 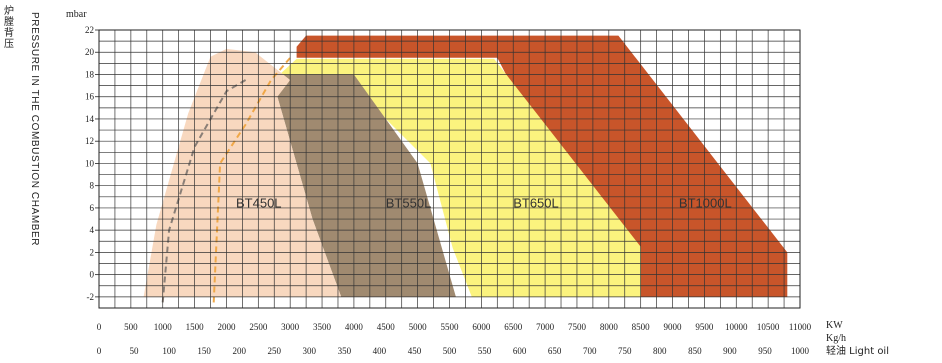 I want to click on x-kgh-tick-label: 800, so click(x=660, y=351).